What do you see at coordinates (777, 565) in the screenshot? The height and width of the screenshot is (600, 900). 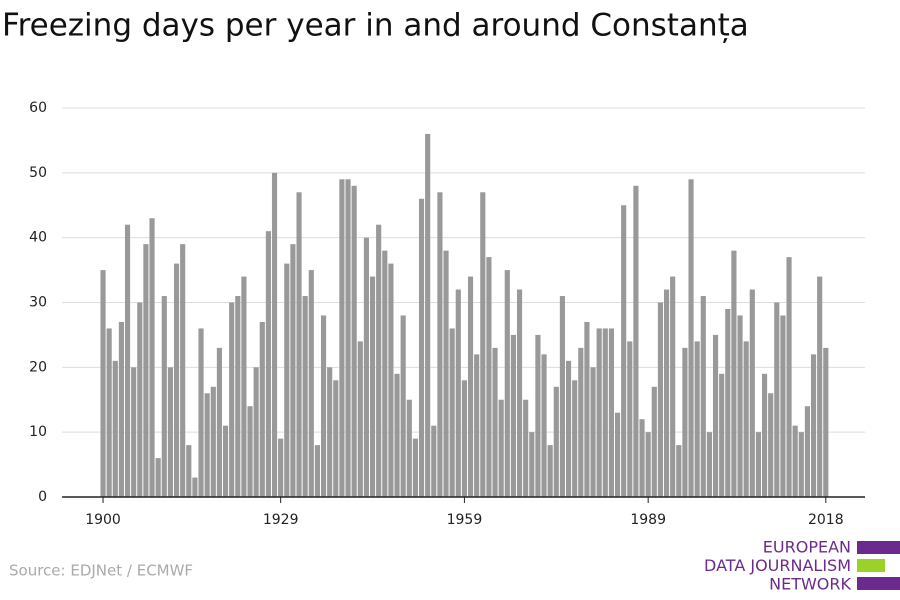 I see `logo-text: DATA JOURNALISM` at bounding box center [777, 565].